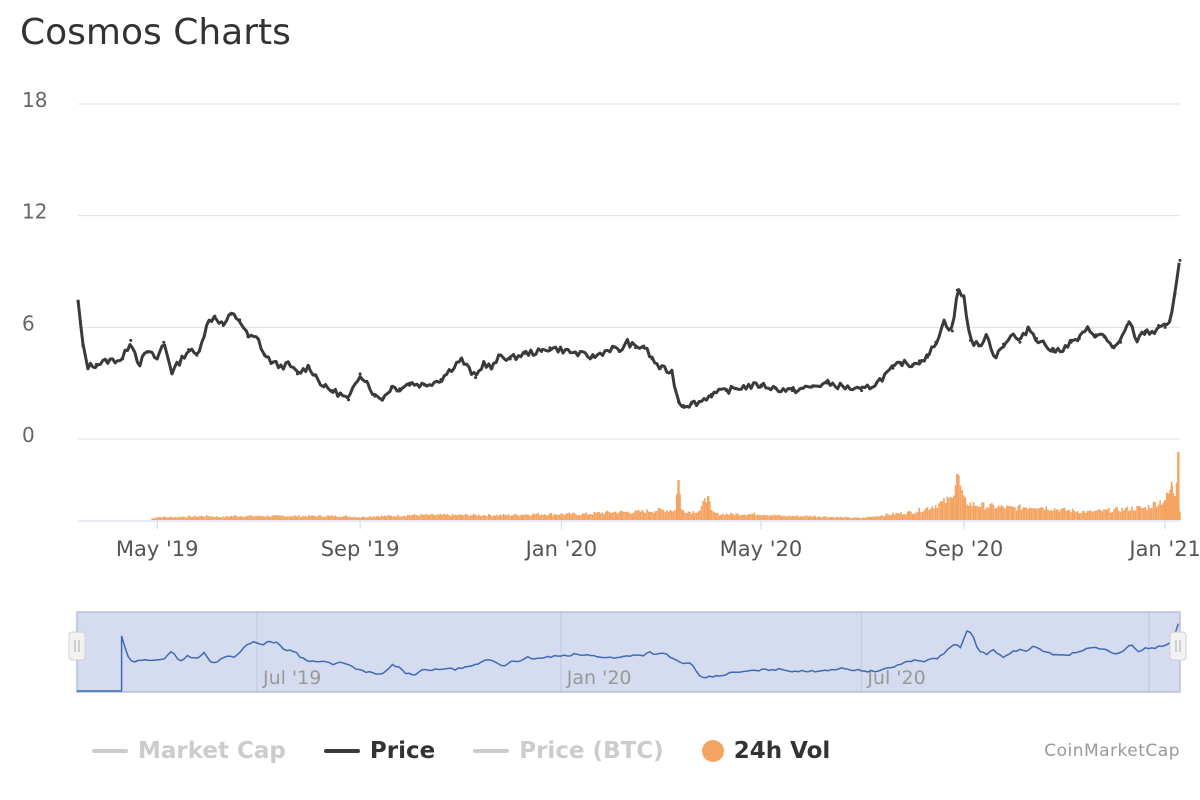 Image resolution: width=1200 pixels, height=800 pixels. I want to click on legend-item-market-cap: Market Cap, so click(189, 751).